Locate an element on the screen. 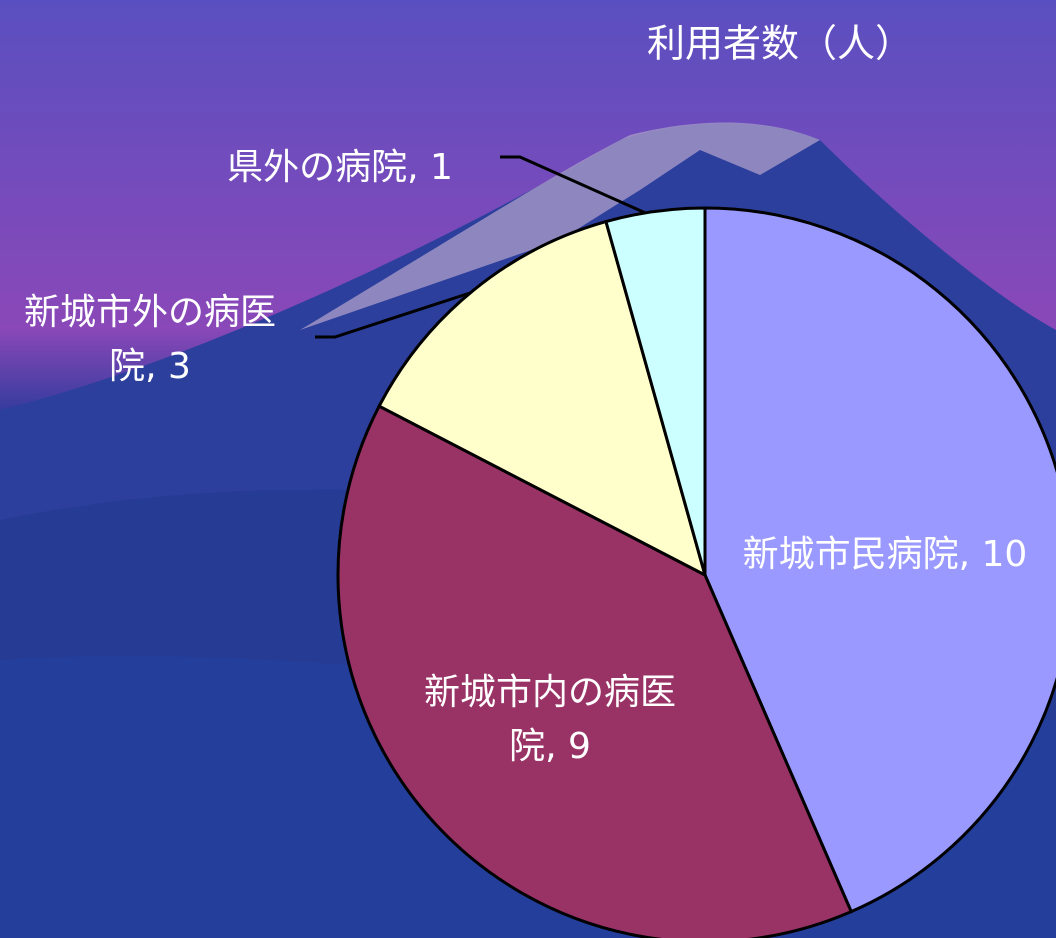 This screenshot has height=938, width=1056. data-label: 新城市内の病医院, 9 is located at coordinates (549, 719).